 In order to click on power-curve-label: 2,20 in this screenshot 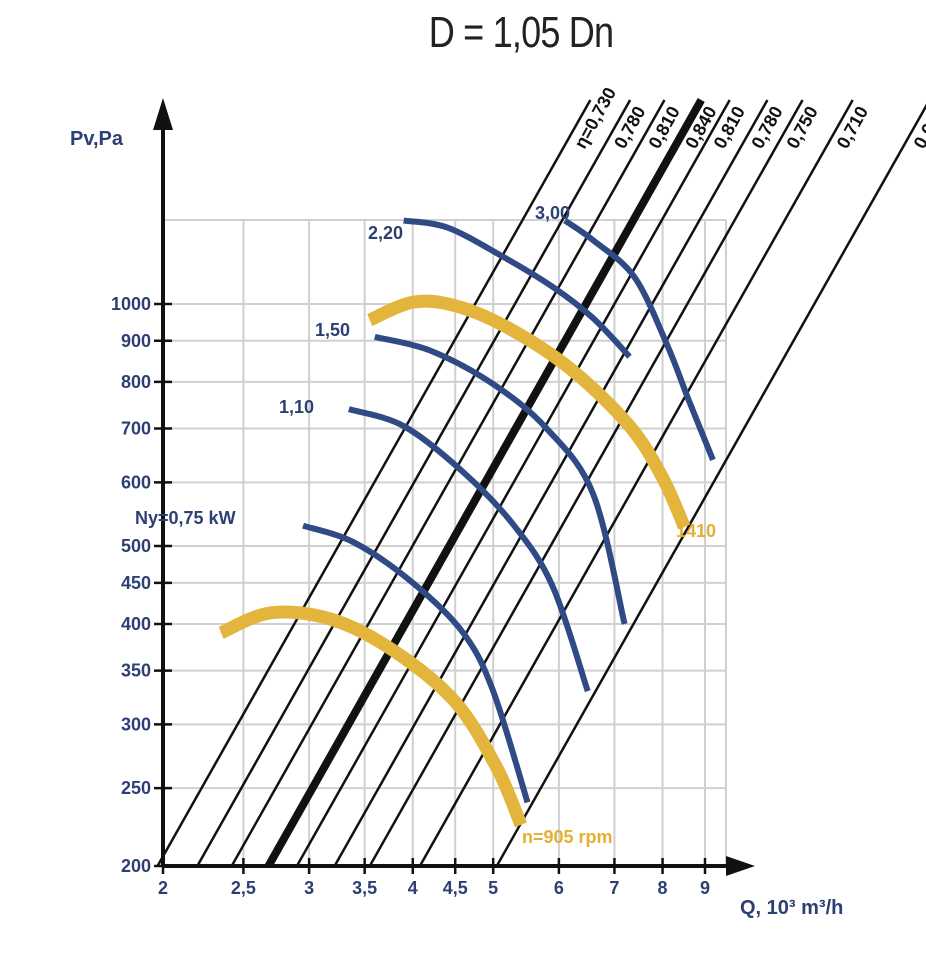, I will do `click(385, 233)`.